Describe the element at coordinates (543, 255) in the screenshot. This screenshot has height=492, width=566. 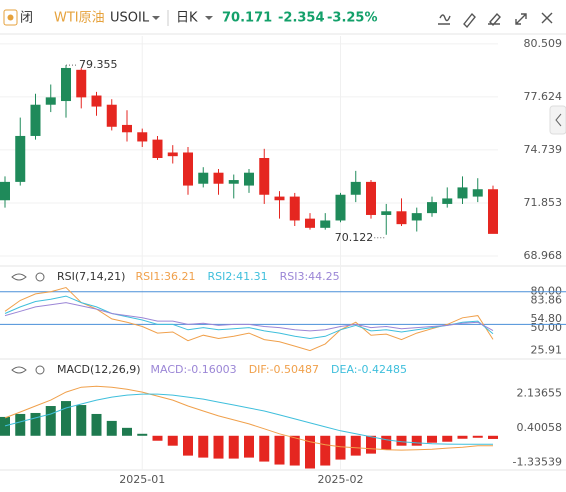
I see `y-tick-label: 68.968` at that location.